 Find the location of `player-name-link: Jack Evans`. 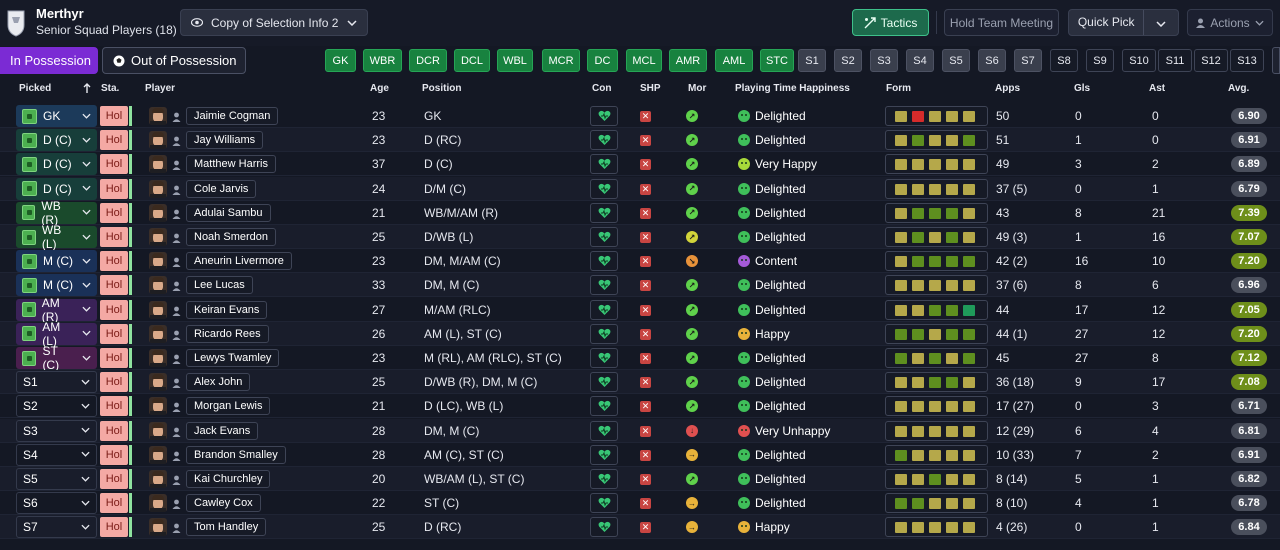

player-name-link: Jack Evans is located at coordinates (222, 430).